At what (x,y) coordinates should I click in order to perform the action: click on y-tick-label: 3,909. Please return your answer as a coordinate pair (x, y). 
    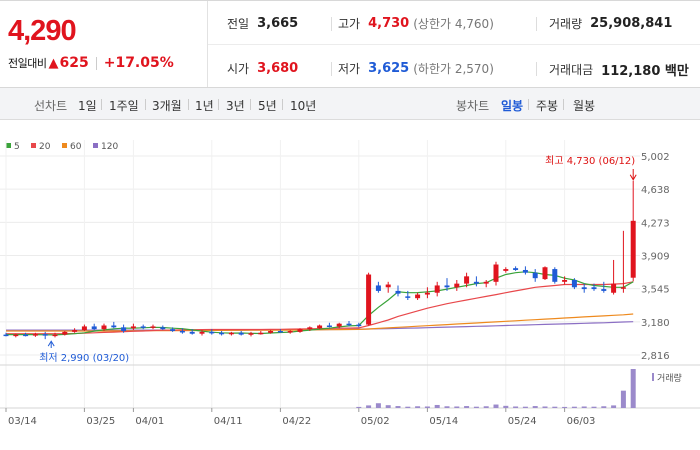
    Looking at the image, I should click on (655, 257).